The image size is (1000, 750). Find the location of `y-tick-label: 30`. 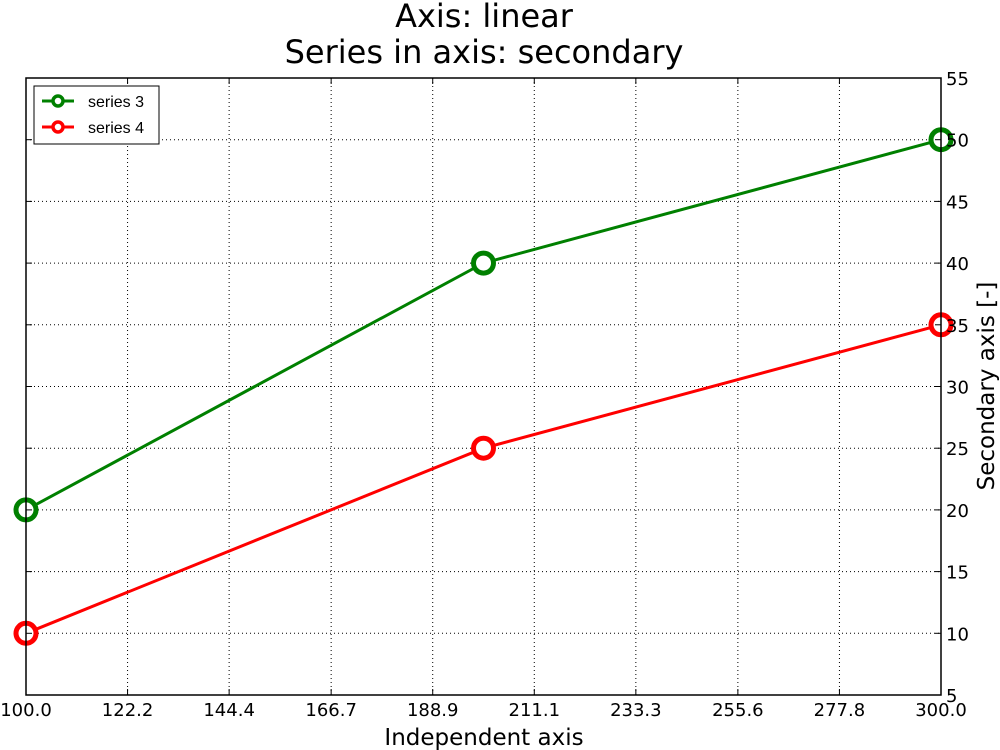

y-tick-label: 30 is located at coordinates (957, 388).